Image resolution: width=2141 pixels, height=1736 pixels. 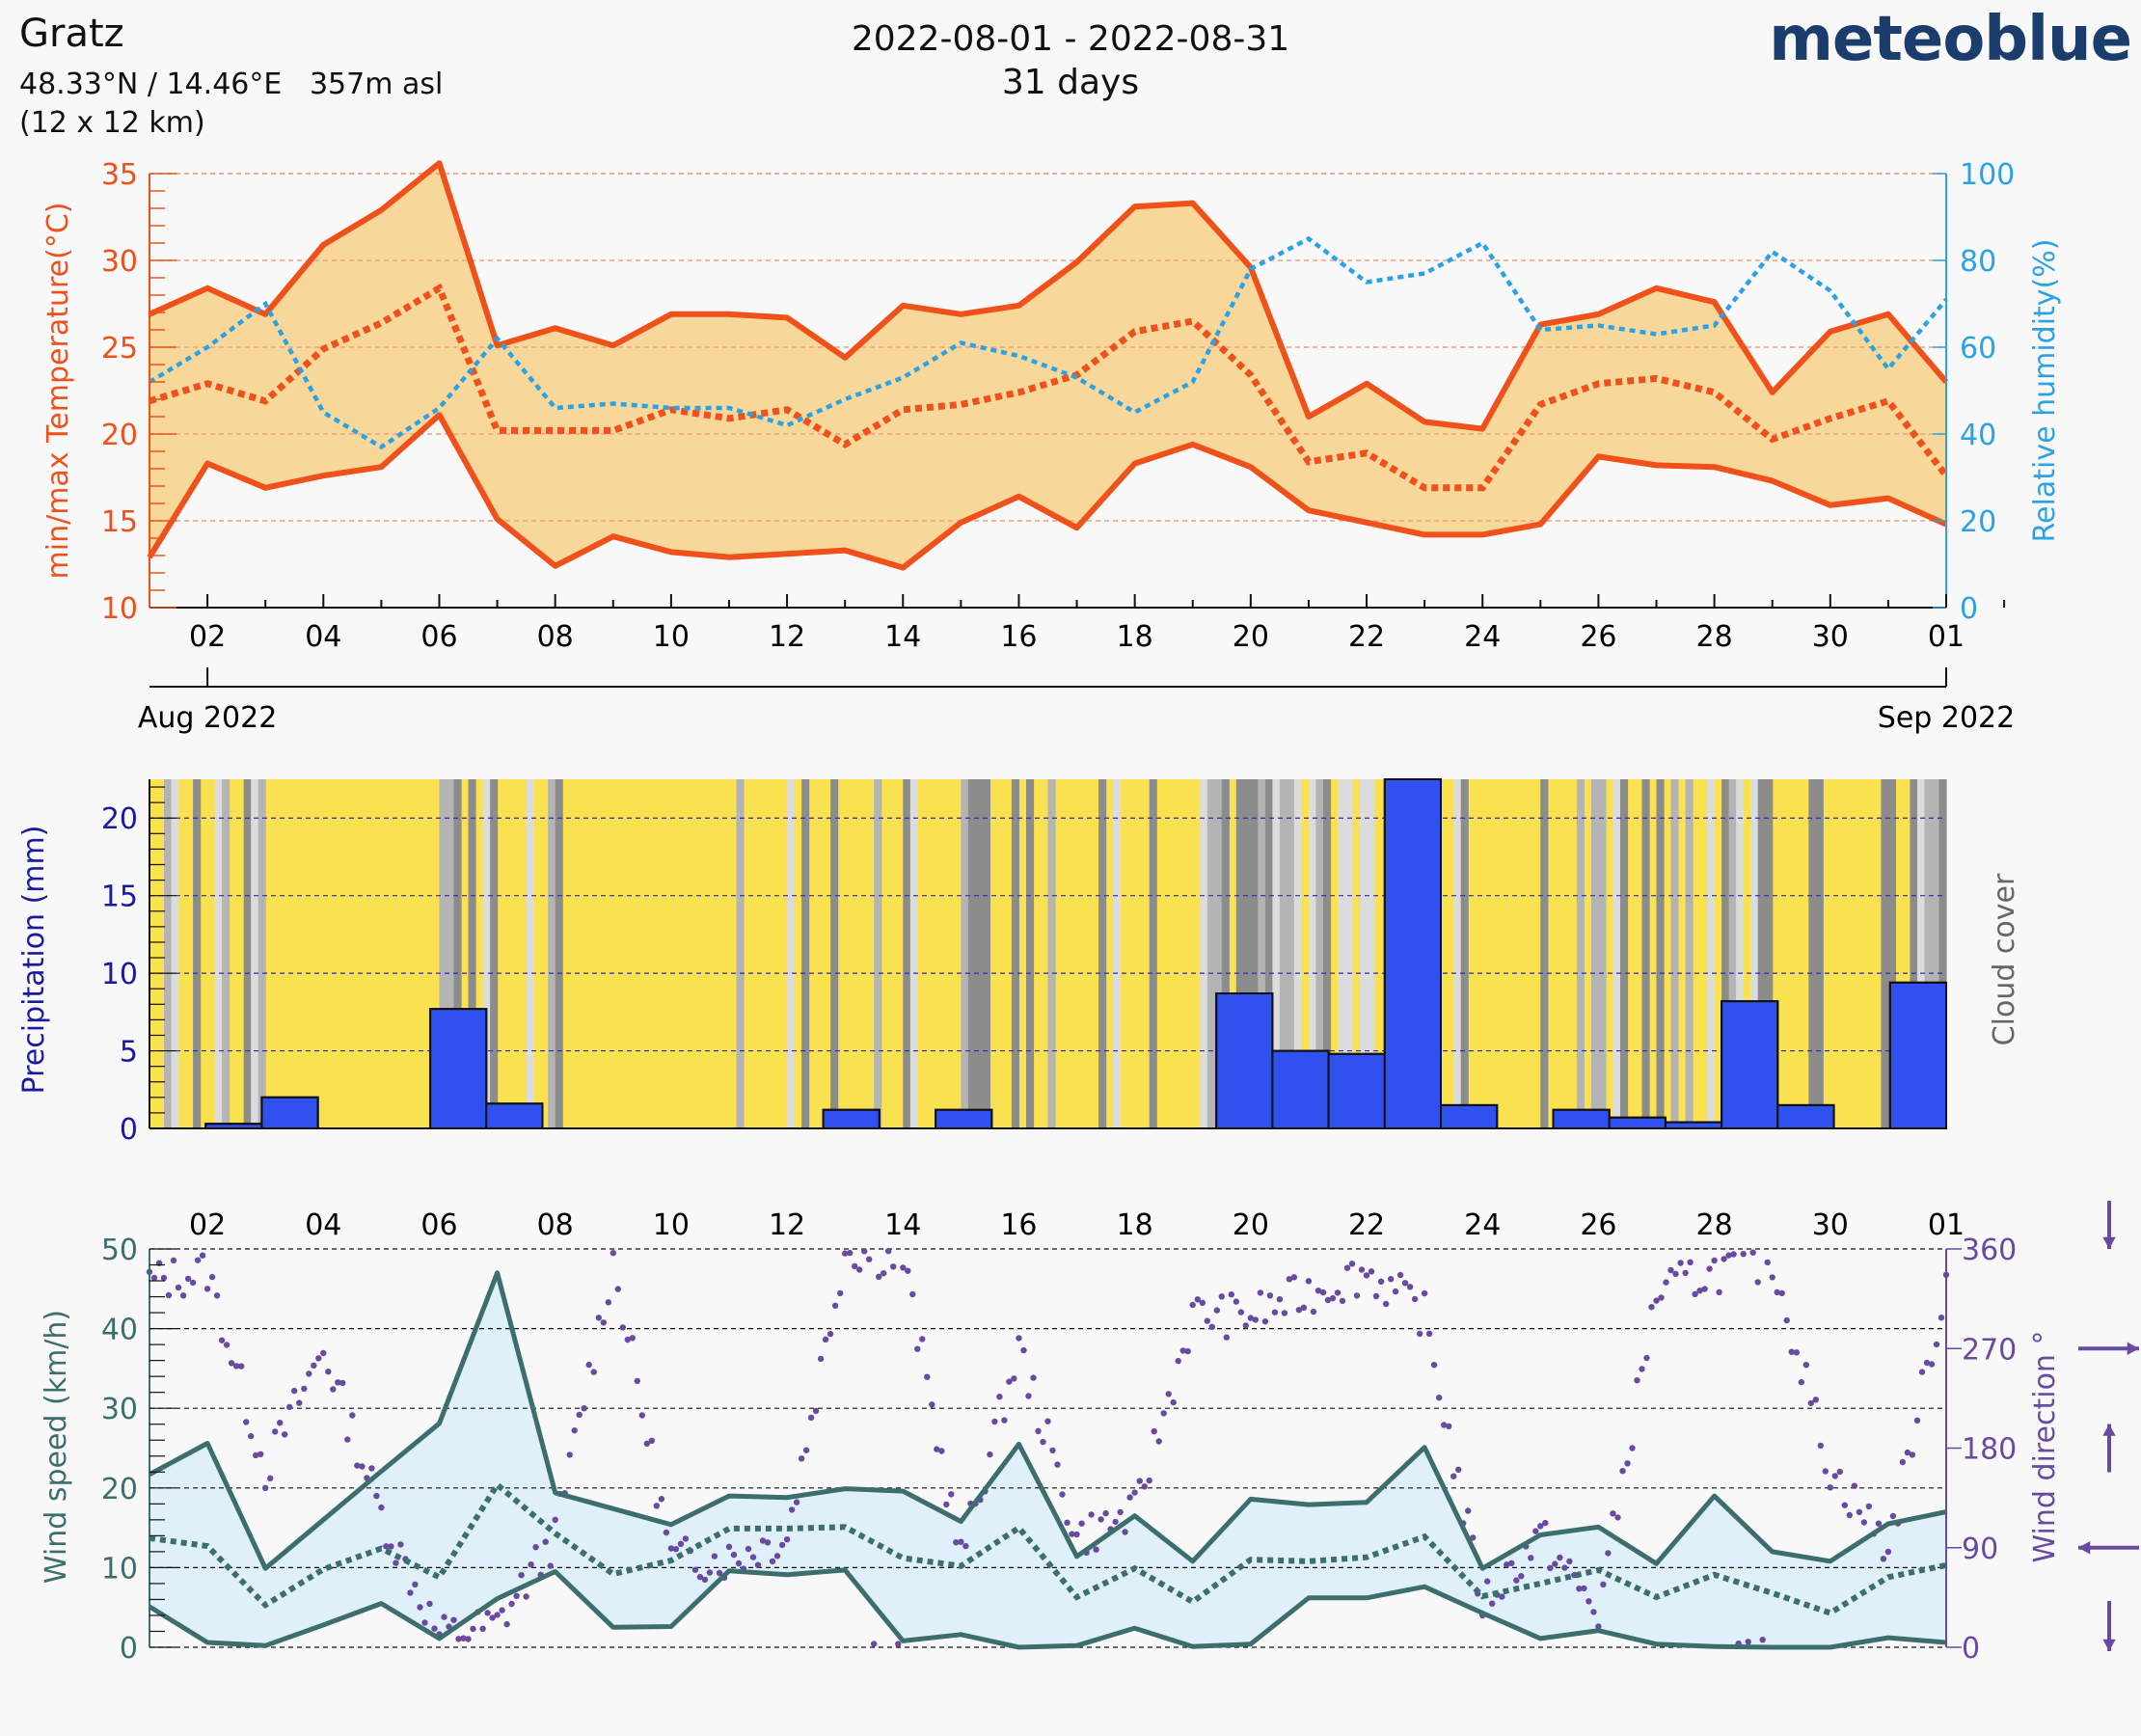 What do you see at coordinates (72, 34) in the screenshot?
I see `location-name: Gratz` at bounding box center [72, 34].